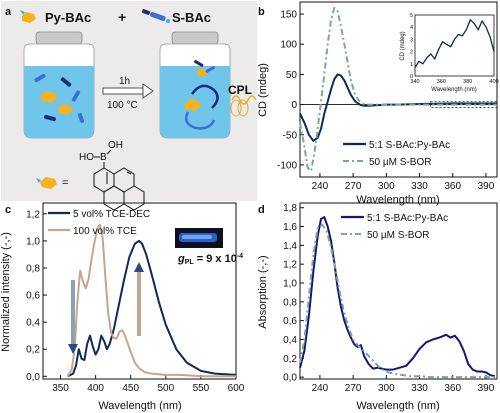  I want to click on panel-b-ylabel: CD (mdeg), so click(263, 90).